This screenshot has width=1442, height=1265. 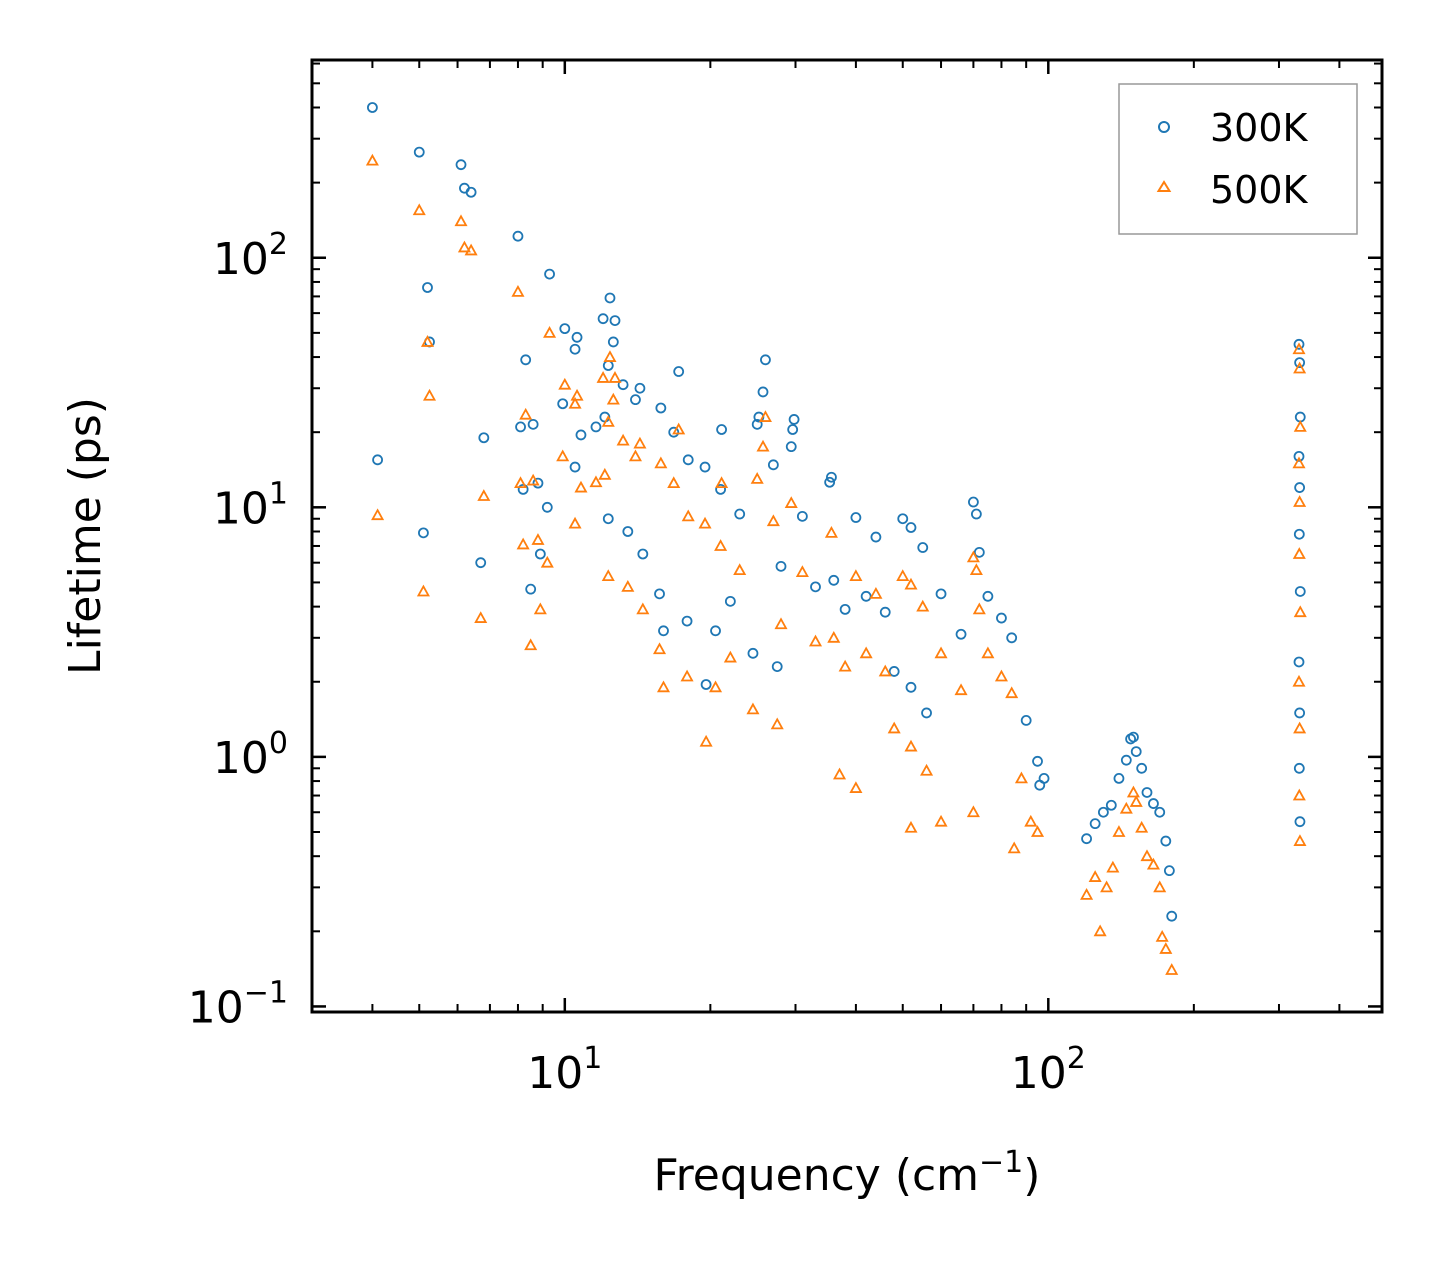 I want to click on legend-marker-300k, so click(x=1164, y=127).